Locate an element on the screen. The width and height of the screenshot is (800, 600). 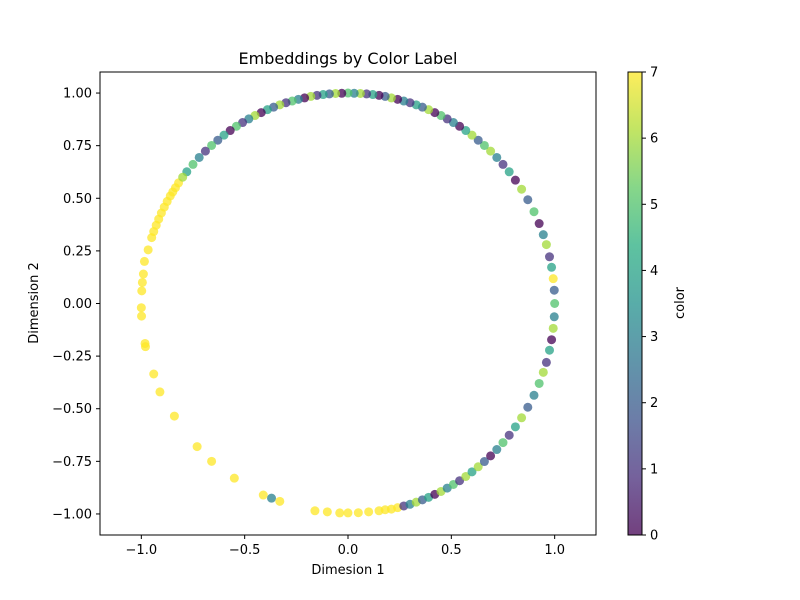
colorbar-label: color is located at coordinates (680, 302).